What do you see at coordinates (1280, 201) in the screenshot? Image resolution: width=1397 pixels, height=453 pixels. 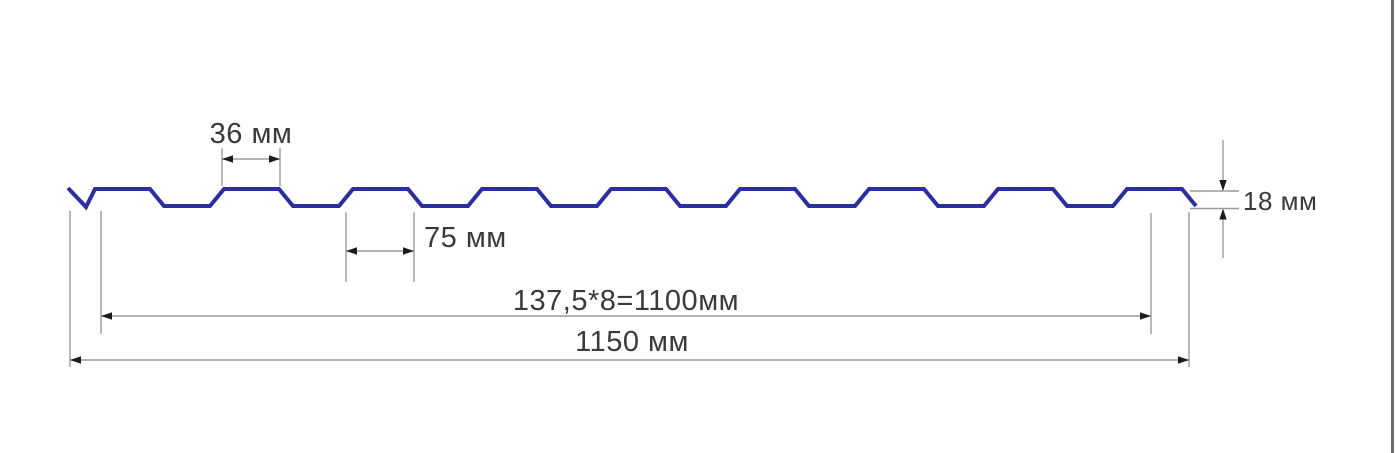 I see `dim-label-profile-height: 18 мм` at bounding box center [1280, 201].